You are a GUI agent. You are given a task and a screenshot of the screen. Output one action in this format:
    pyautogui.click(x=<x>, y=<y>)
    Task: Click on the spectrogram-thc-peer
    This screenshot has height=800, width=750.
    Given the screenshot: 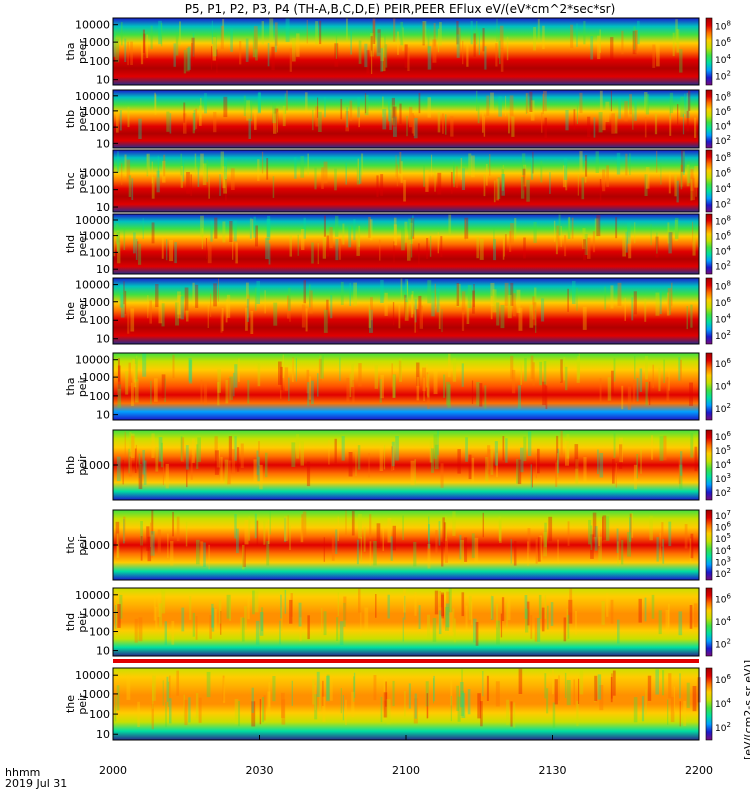 What is the action you would take?
    pyautogui.click(x=406, y=181)
    